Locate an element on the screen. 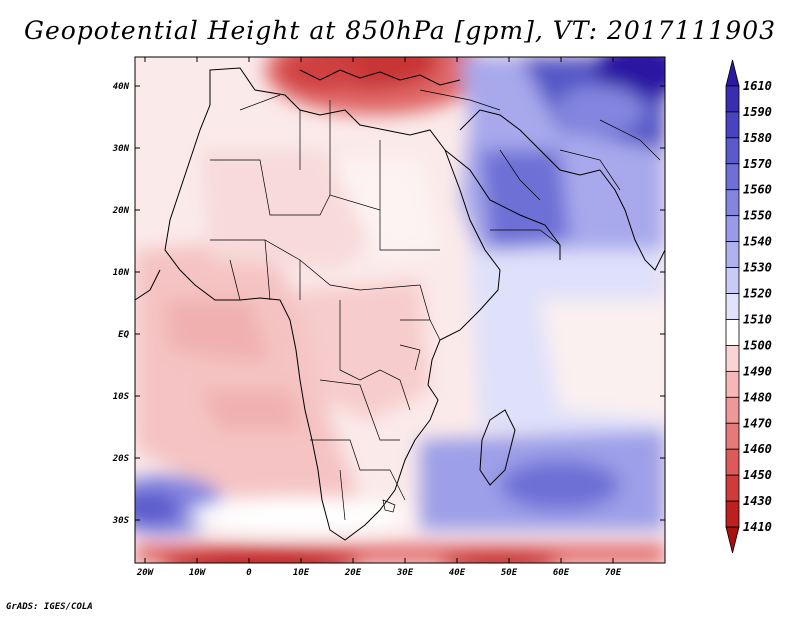 Image resolution: width=800 pixels, height=618 pixels. y-tick-label: 20S is located at coordinates (121, 459).